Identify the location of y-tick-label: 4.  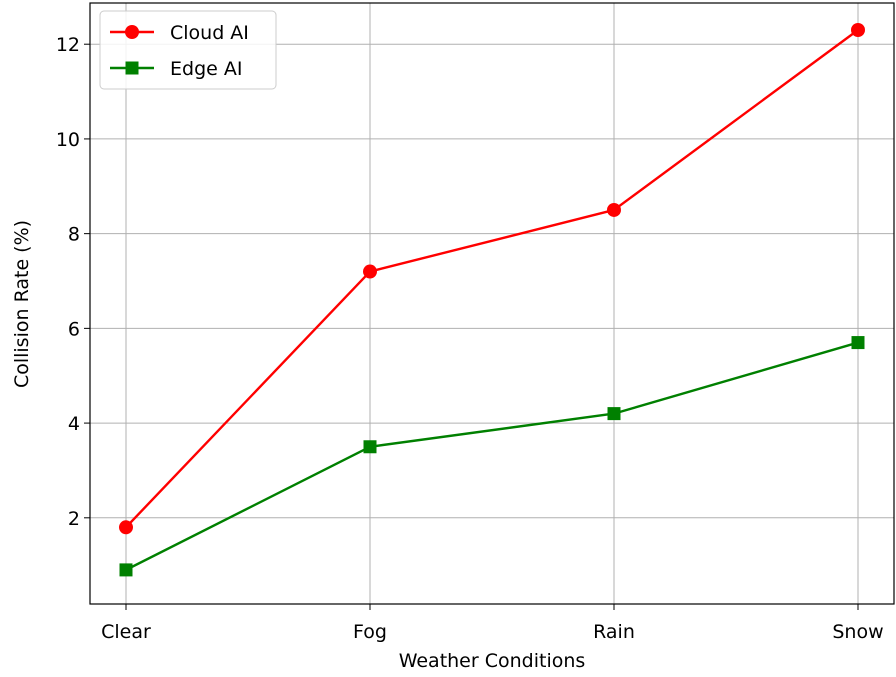
(74, 424).